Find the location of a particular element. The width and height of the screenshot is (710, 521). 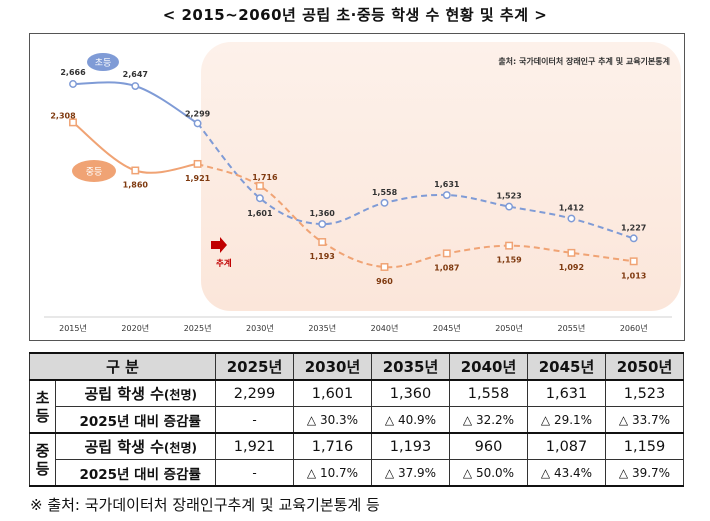

table-header-row: 구 분 2025년 2030년 2035년 2040년 2045년 2050년 is located at coordinates (356, 366).